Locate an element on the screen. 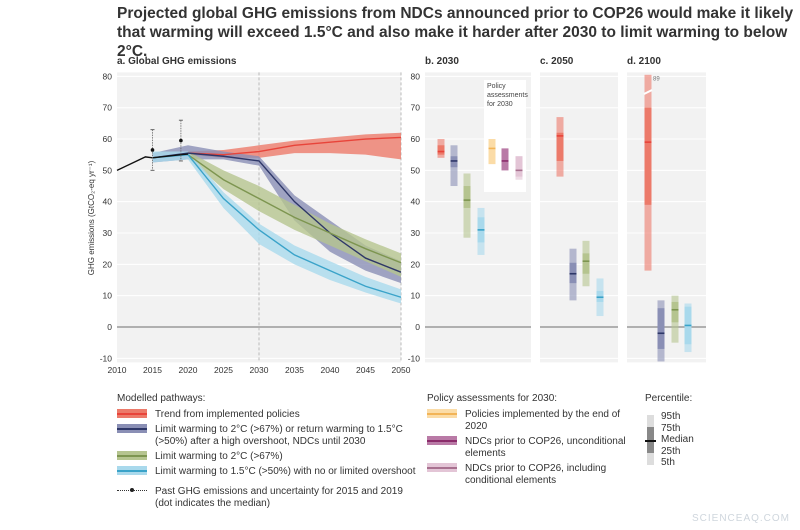  percentile-label: Median is located at coordinates (677, 439).